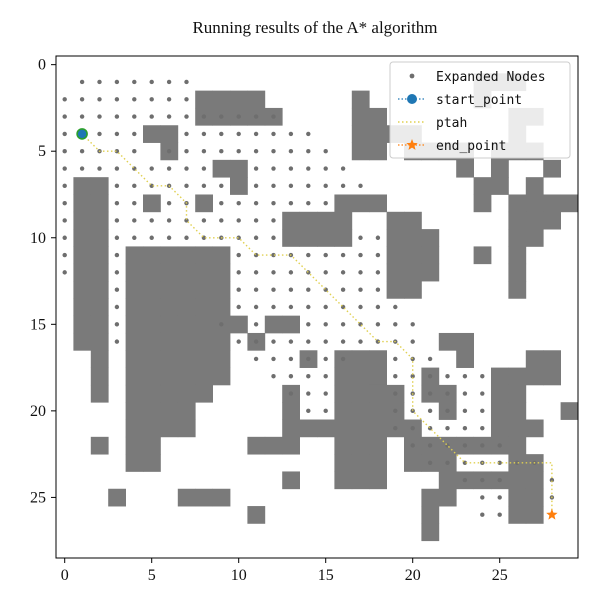 Image resolution: width=600 pixels, height=612 pixels. What do you see at coordinates (491, 77) in the screenshot?
I see `legend-label: Expanded Nodes` at bounding box center [491, 77].